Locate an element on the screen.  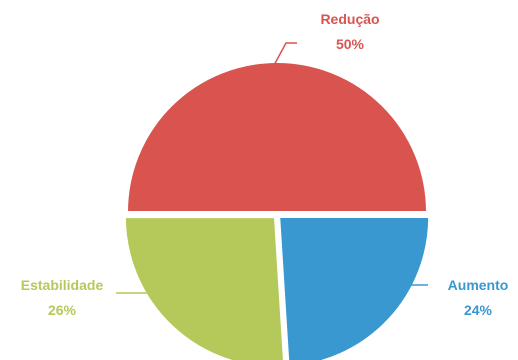
slice-value-label: 50% is located at coordinates (350, 44).